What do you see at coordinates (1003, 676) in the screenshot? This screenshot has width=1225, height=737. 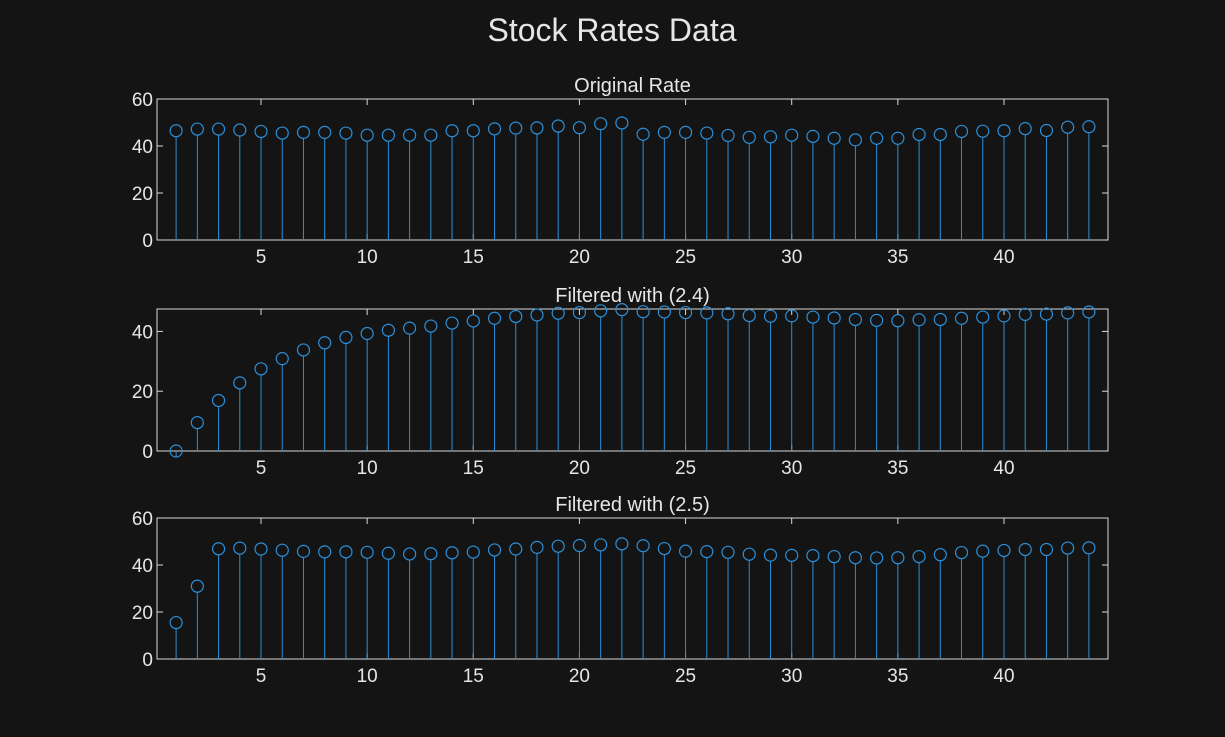 I see `x-tick-label: 40` at bounding box center [1003, 676].